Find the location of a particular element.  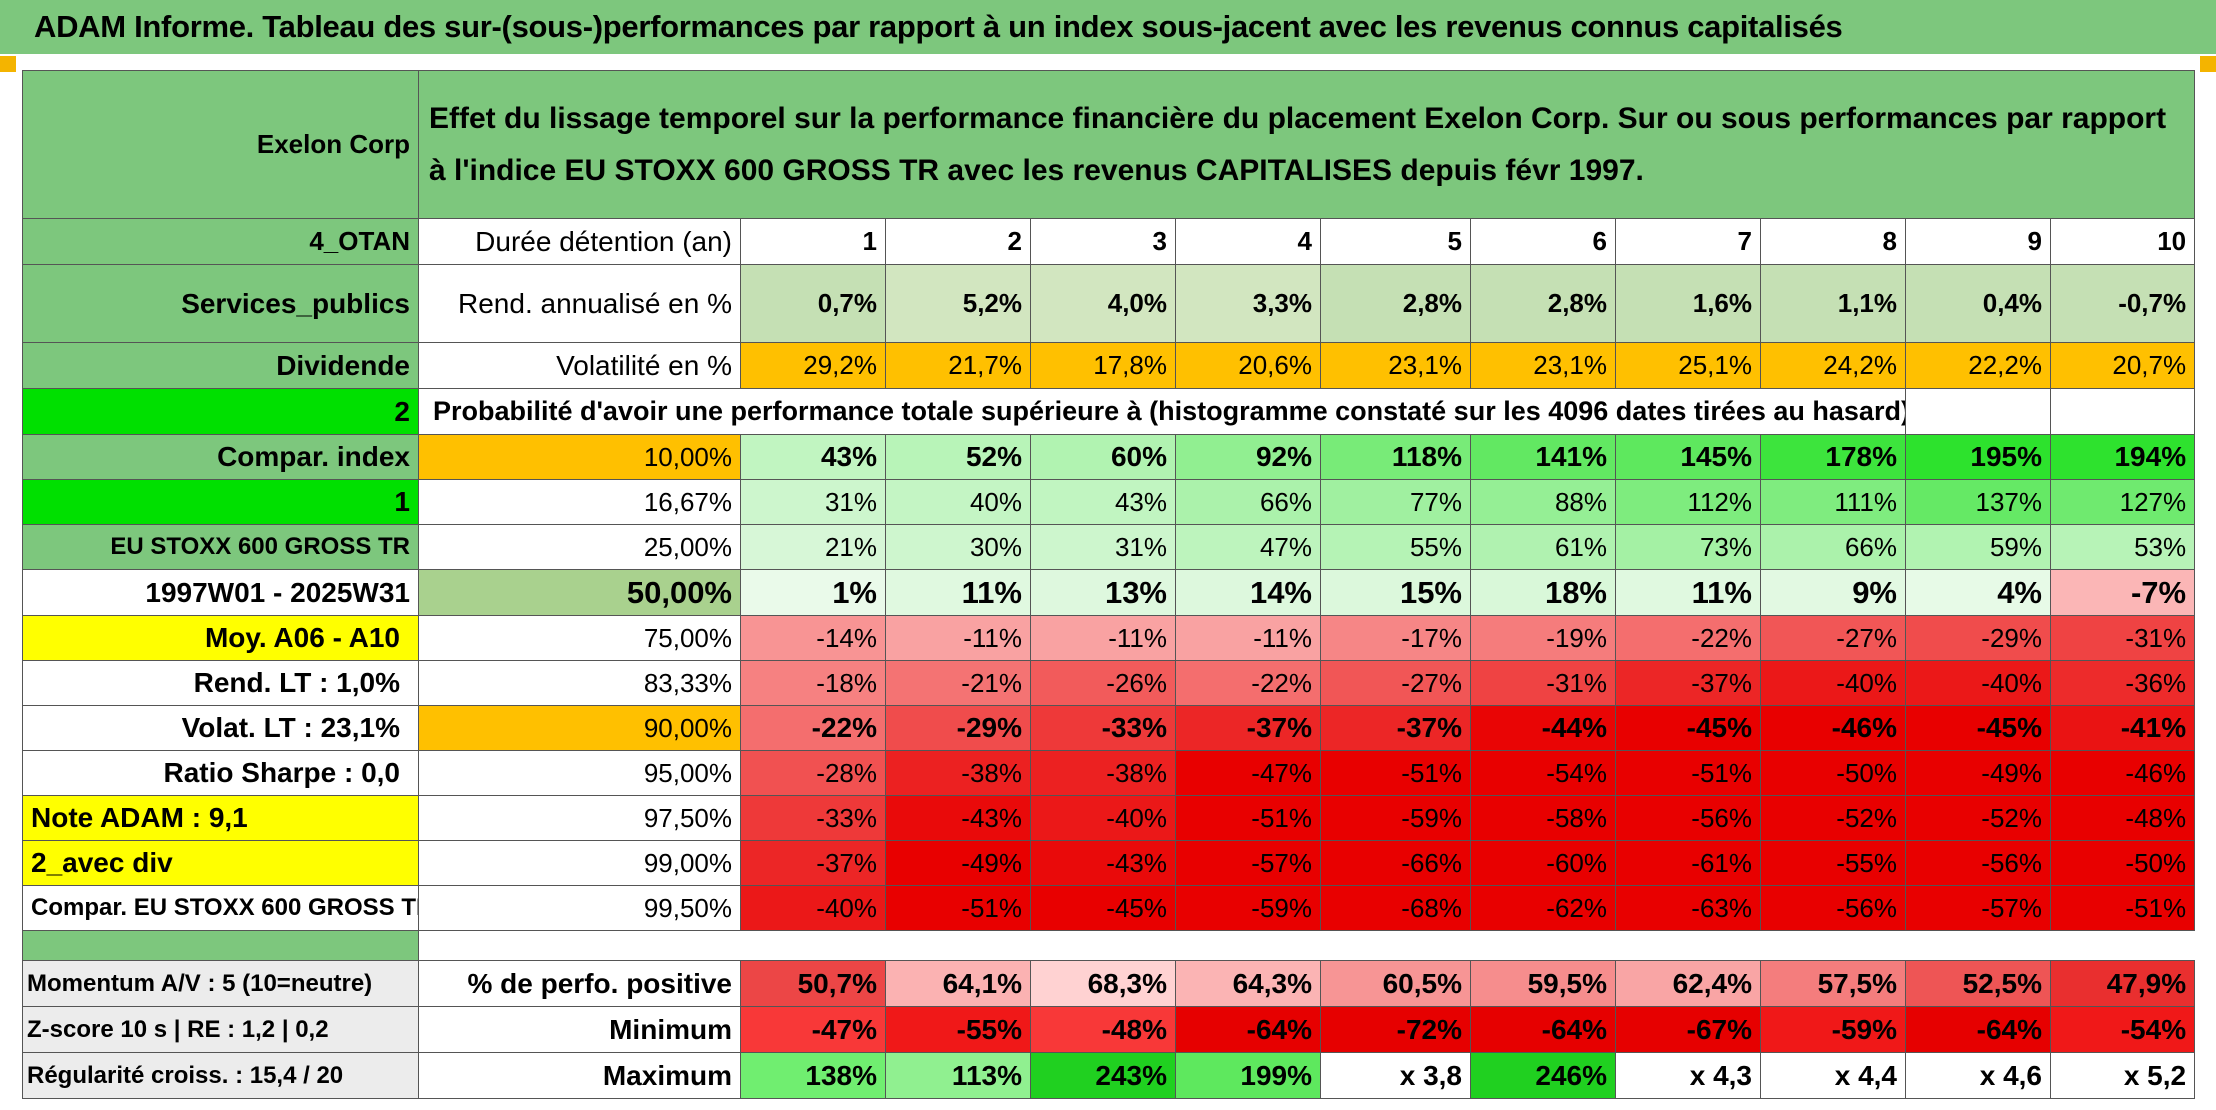

year-header: 1 is located at coordinates (813, 241).